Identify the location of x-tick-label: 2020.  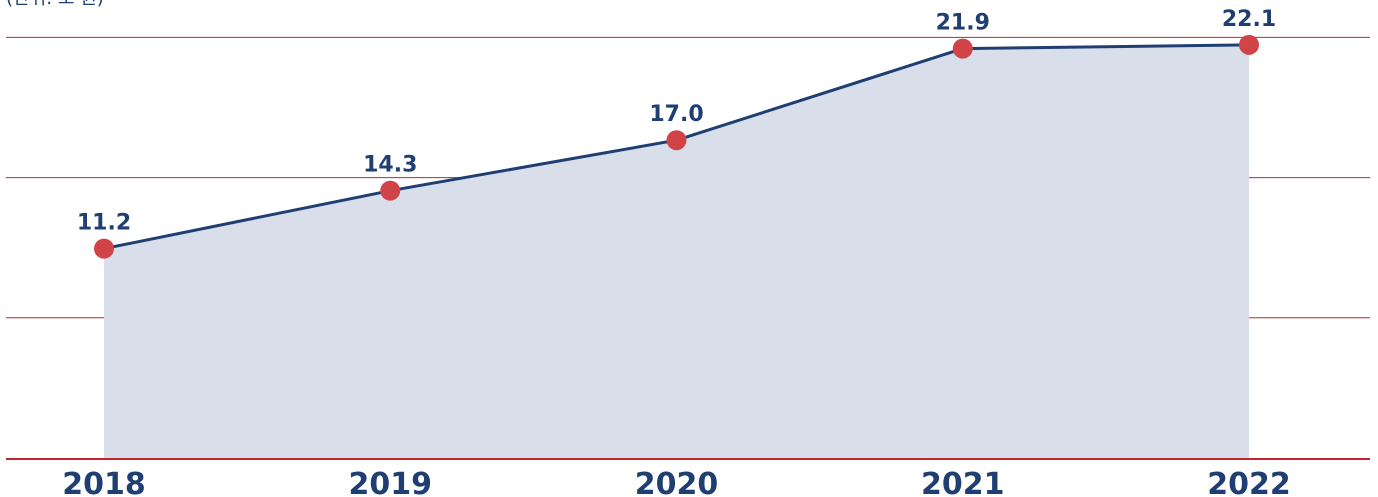
(677, 482).